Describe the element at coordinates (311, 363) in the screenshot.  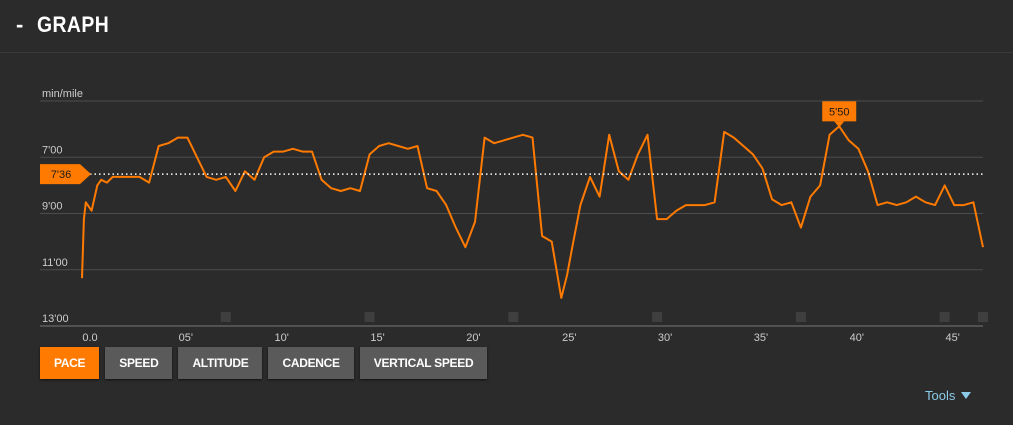
I see `tab-cadence: CADENCE` at that location.